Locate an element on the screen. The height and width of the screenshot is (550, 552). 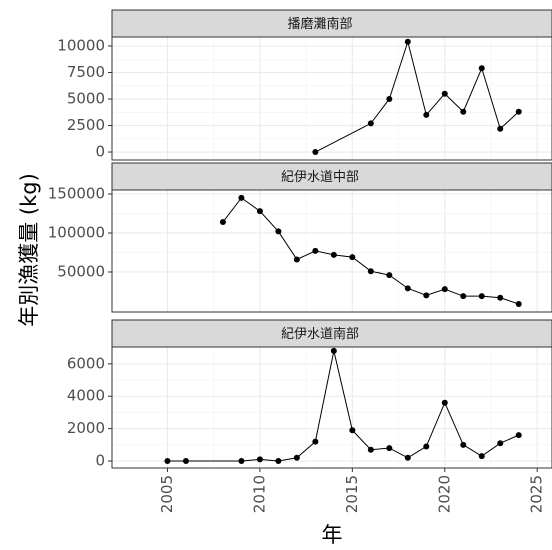
y-tick-label: 100000 is located at coordinates (76, 232).